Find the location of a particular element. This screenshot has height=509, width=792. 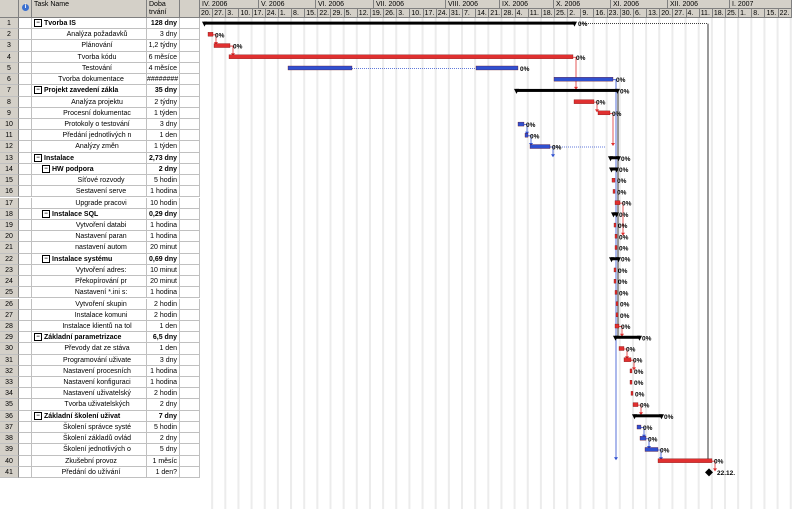

task-name-cell: Školení jednotlivých o is located at coordinates (89, 450).